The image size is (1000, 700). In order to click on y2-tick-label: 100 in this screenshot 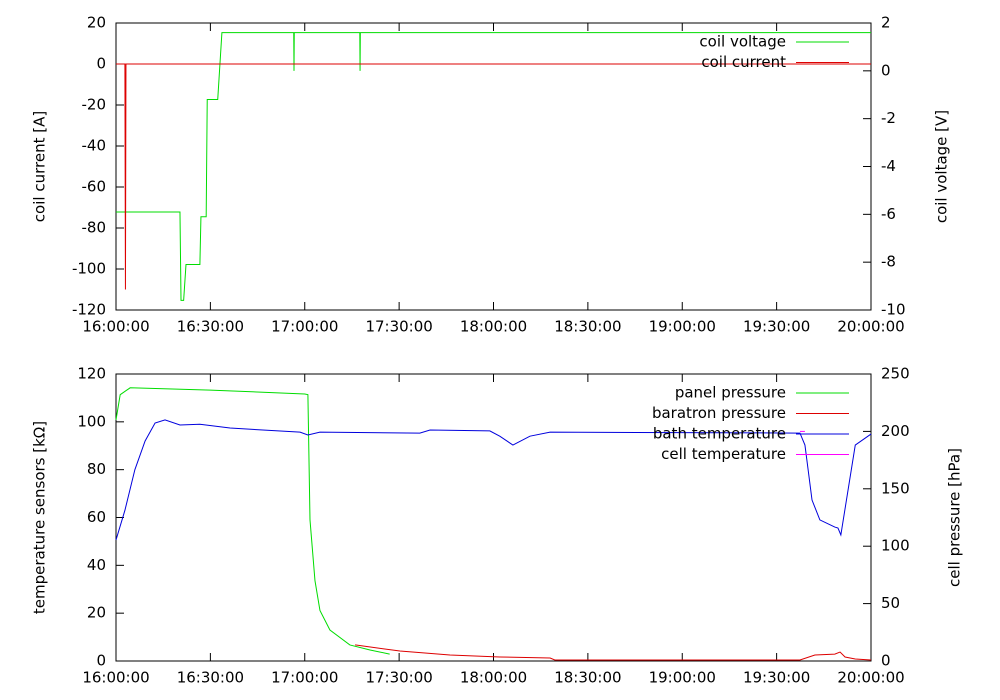, I will do `click(895, 546)`.